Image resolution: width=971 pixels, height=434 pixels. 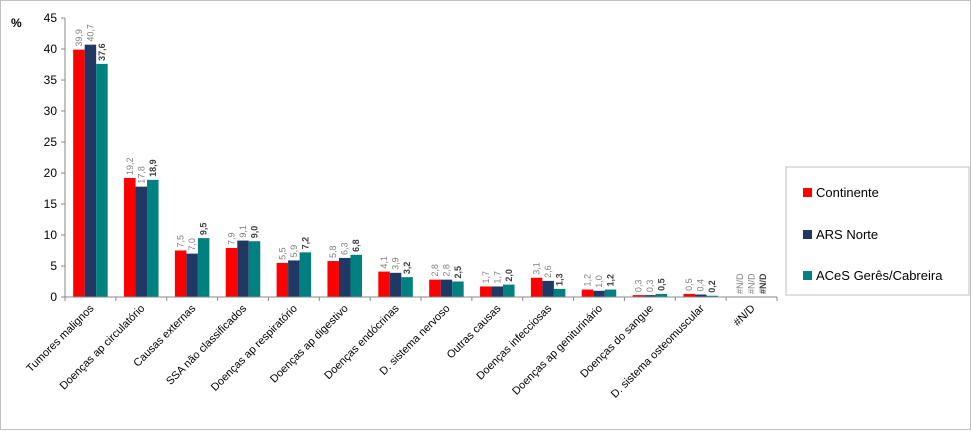 What do you see at coordinates (548, 271) in the screenshot?
I see `data-label: 2,6` at bounding box center [548, 271].